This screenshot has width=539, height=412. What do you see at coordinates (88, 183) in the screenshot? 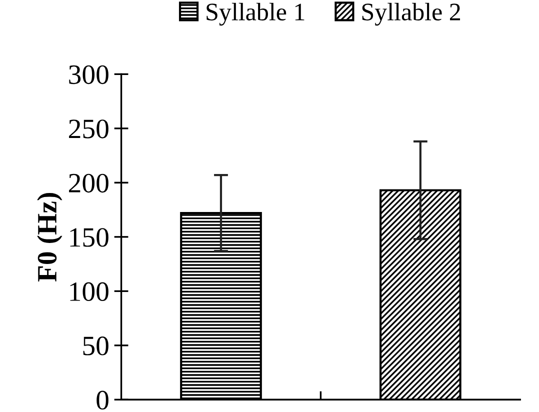
I see `y-tick-label: 200` at bounding box center [88, 183].